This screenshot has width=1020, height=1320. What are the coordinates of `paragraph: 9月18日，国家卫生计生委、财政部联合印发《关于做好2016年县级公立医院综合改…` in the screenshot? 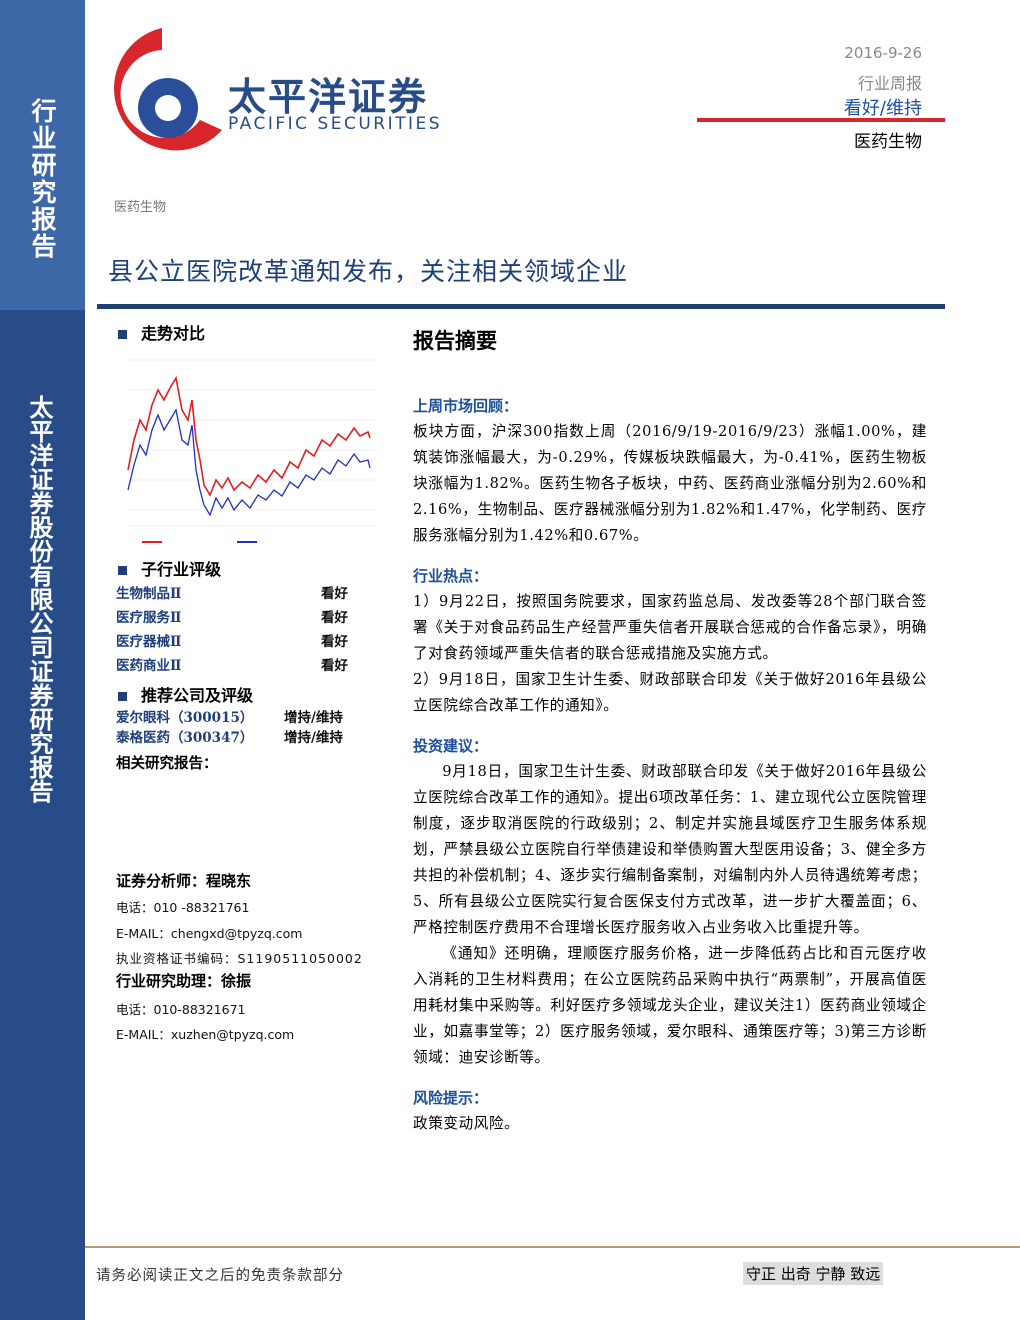 It's located at (670, 849).